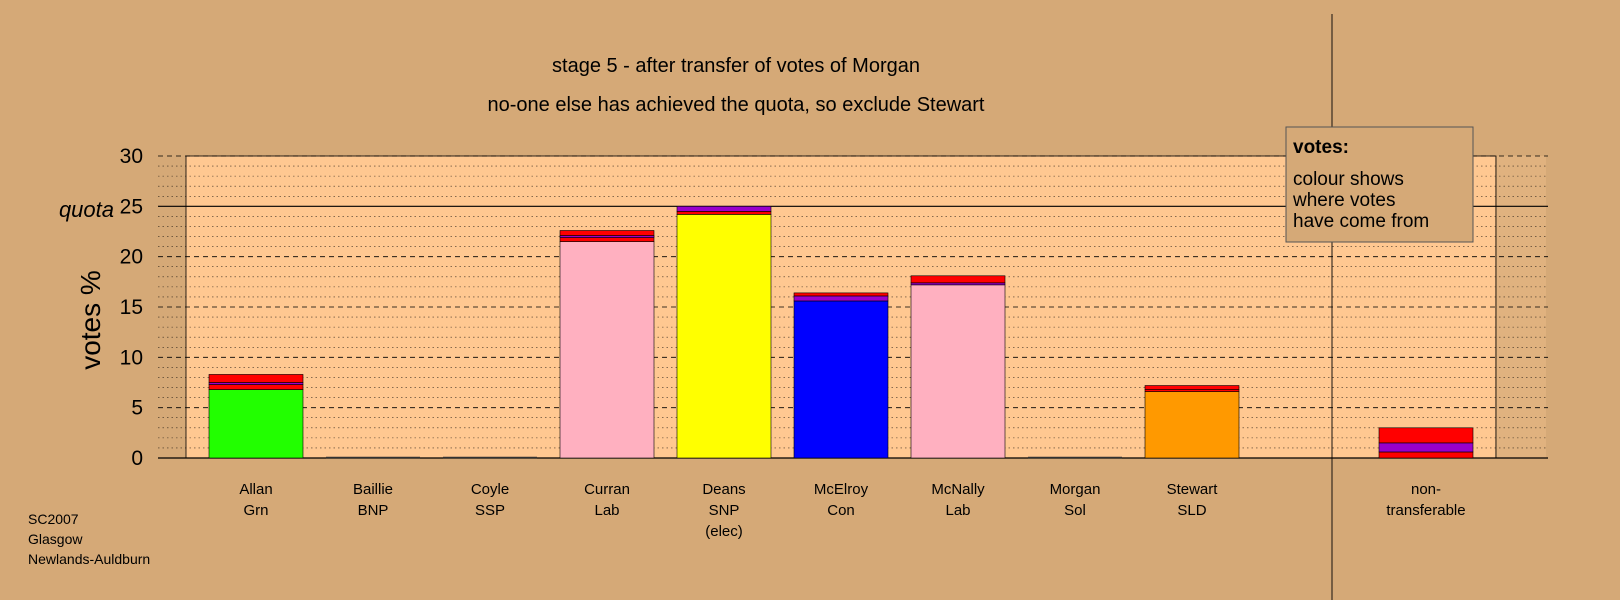 The image size is (1620, 600). I want to click on y-tick-label: 5, so click(137, 408).